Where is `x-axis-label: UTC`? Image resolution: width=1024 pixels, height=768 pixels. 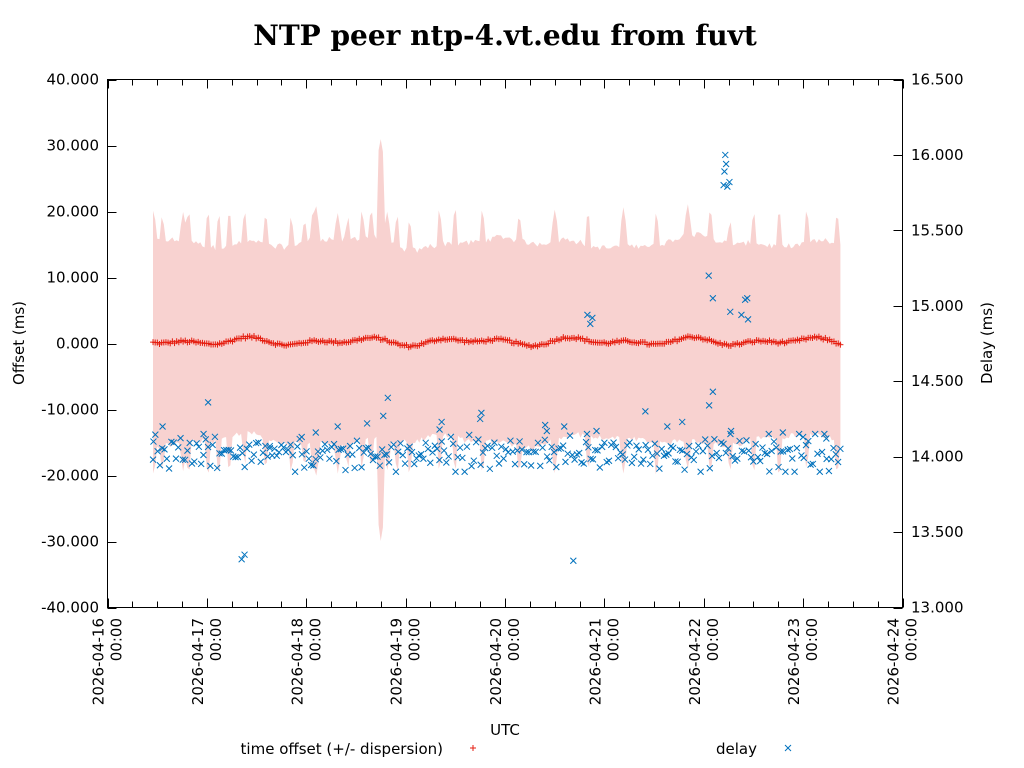 x-axis-label: UTC is located at coordinates (505, 730).